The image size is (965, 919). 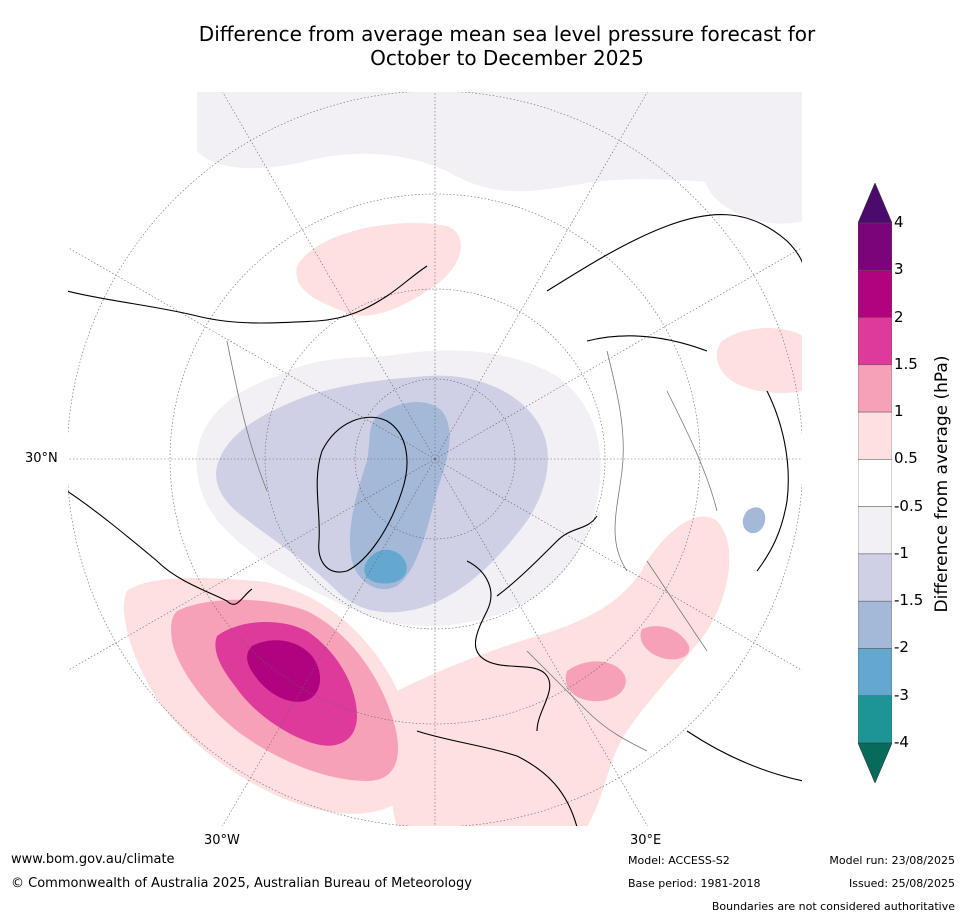 What do you see at coordinates (754, 520) in the screenshot?
I see `anomaly-region-east-asia-spot` at bounding box center [754, 520].